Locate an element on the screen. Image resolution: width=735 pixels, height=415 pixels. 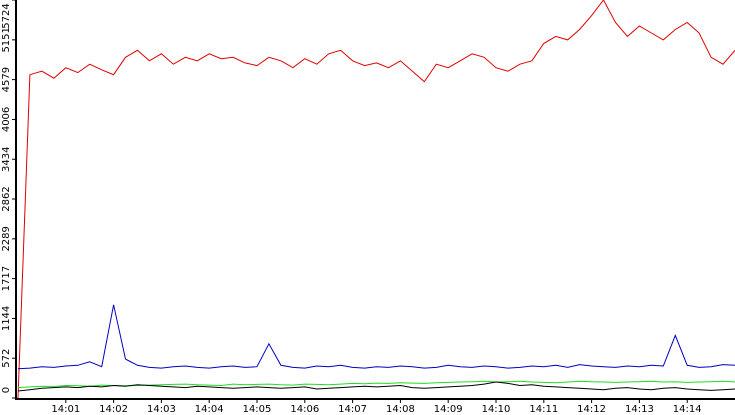
x-tick-label: 14:10 is located at coordinates (496, 409).